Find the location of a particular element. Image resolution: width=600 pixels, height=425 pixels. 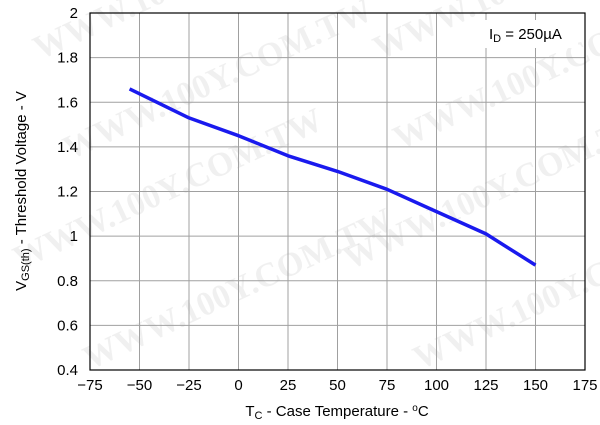

y-tick-labels: 0.4 0.6 0.8 1 1.2 1.4 1.6 1.8 2 is located at coordinates (67, 192).